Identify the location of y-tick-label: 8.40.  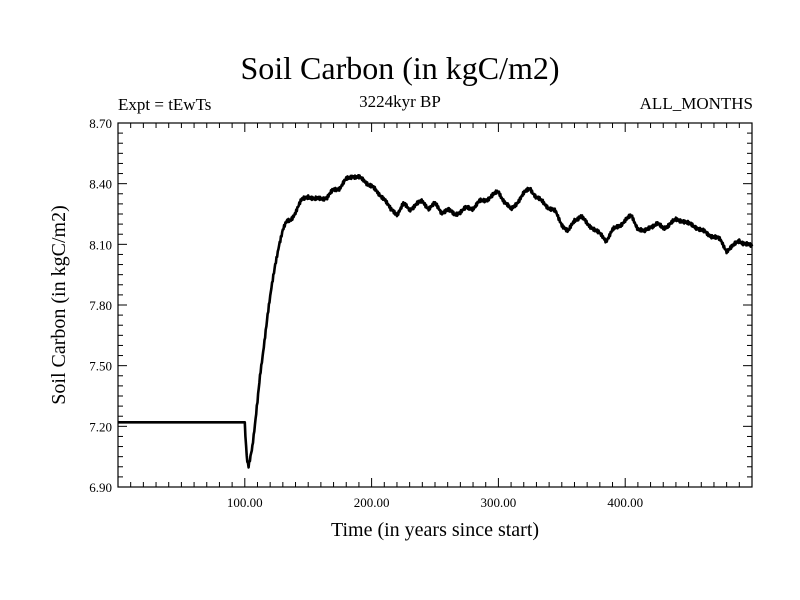
(100, 184).